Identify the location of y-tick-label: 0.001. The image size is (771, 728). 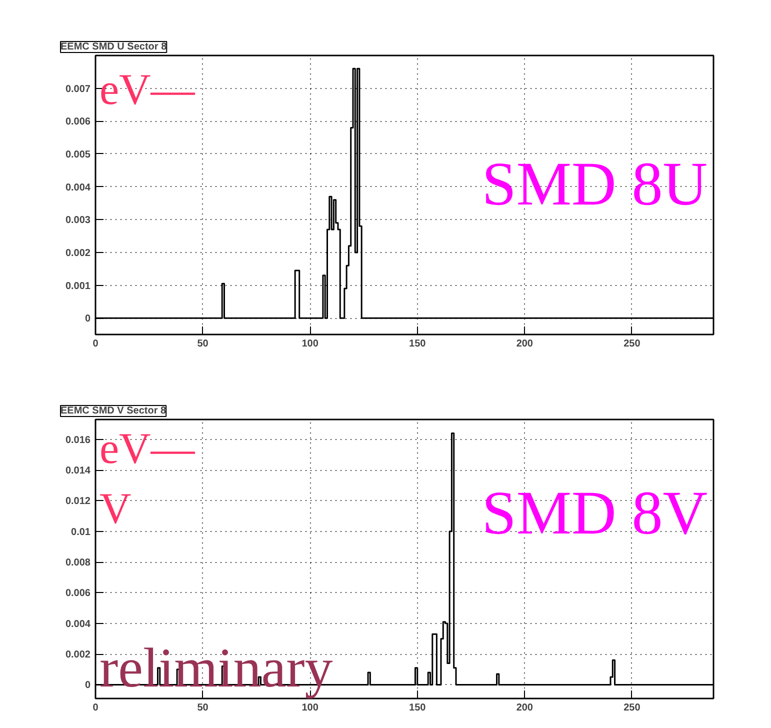
(78, 286).